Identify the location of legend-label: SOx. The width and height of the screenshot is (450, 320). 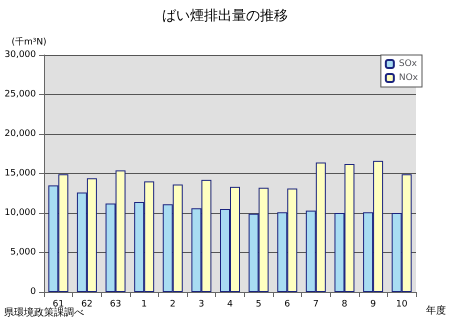
(408, 64).